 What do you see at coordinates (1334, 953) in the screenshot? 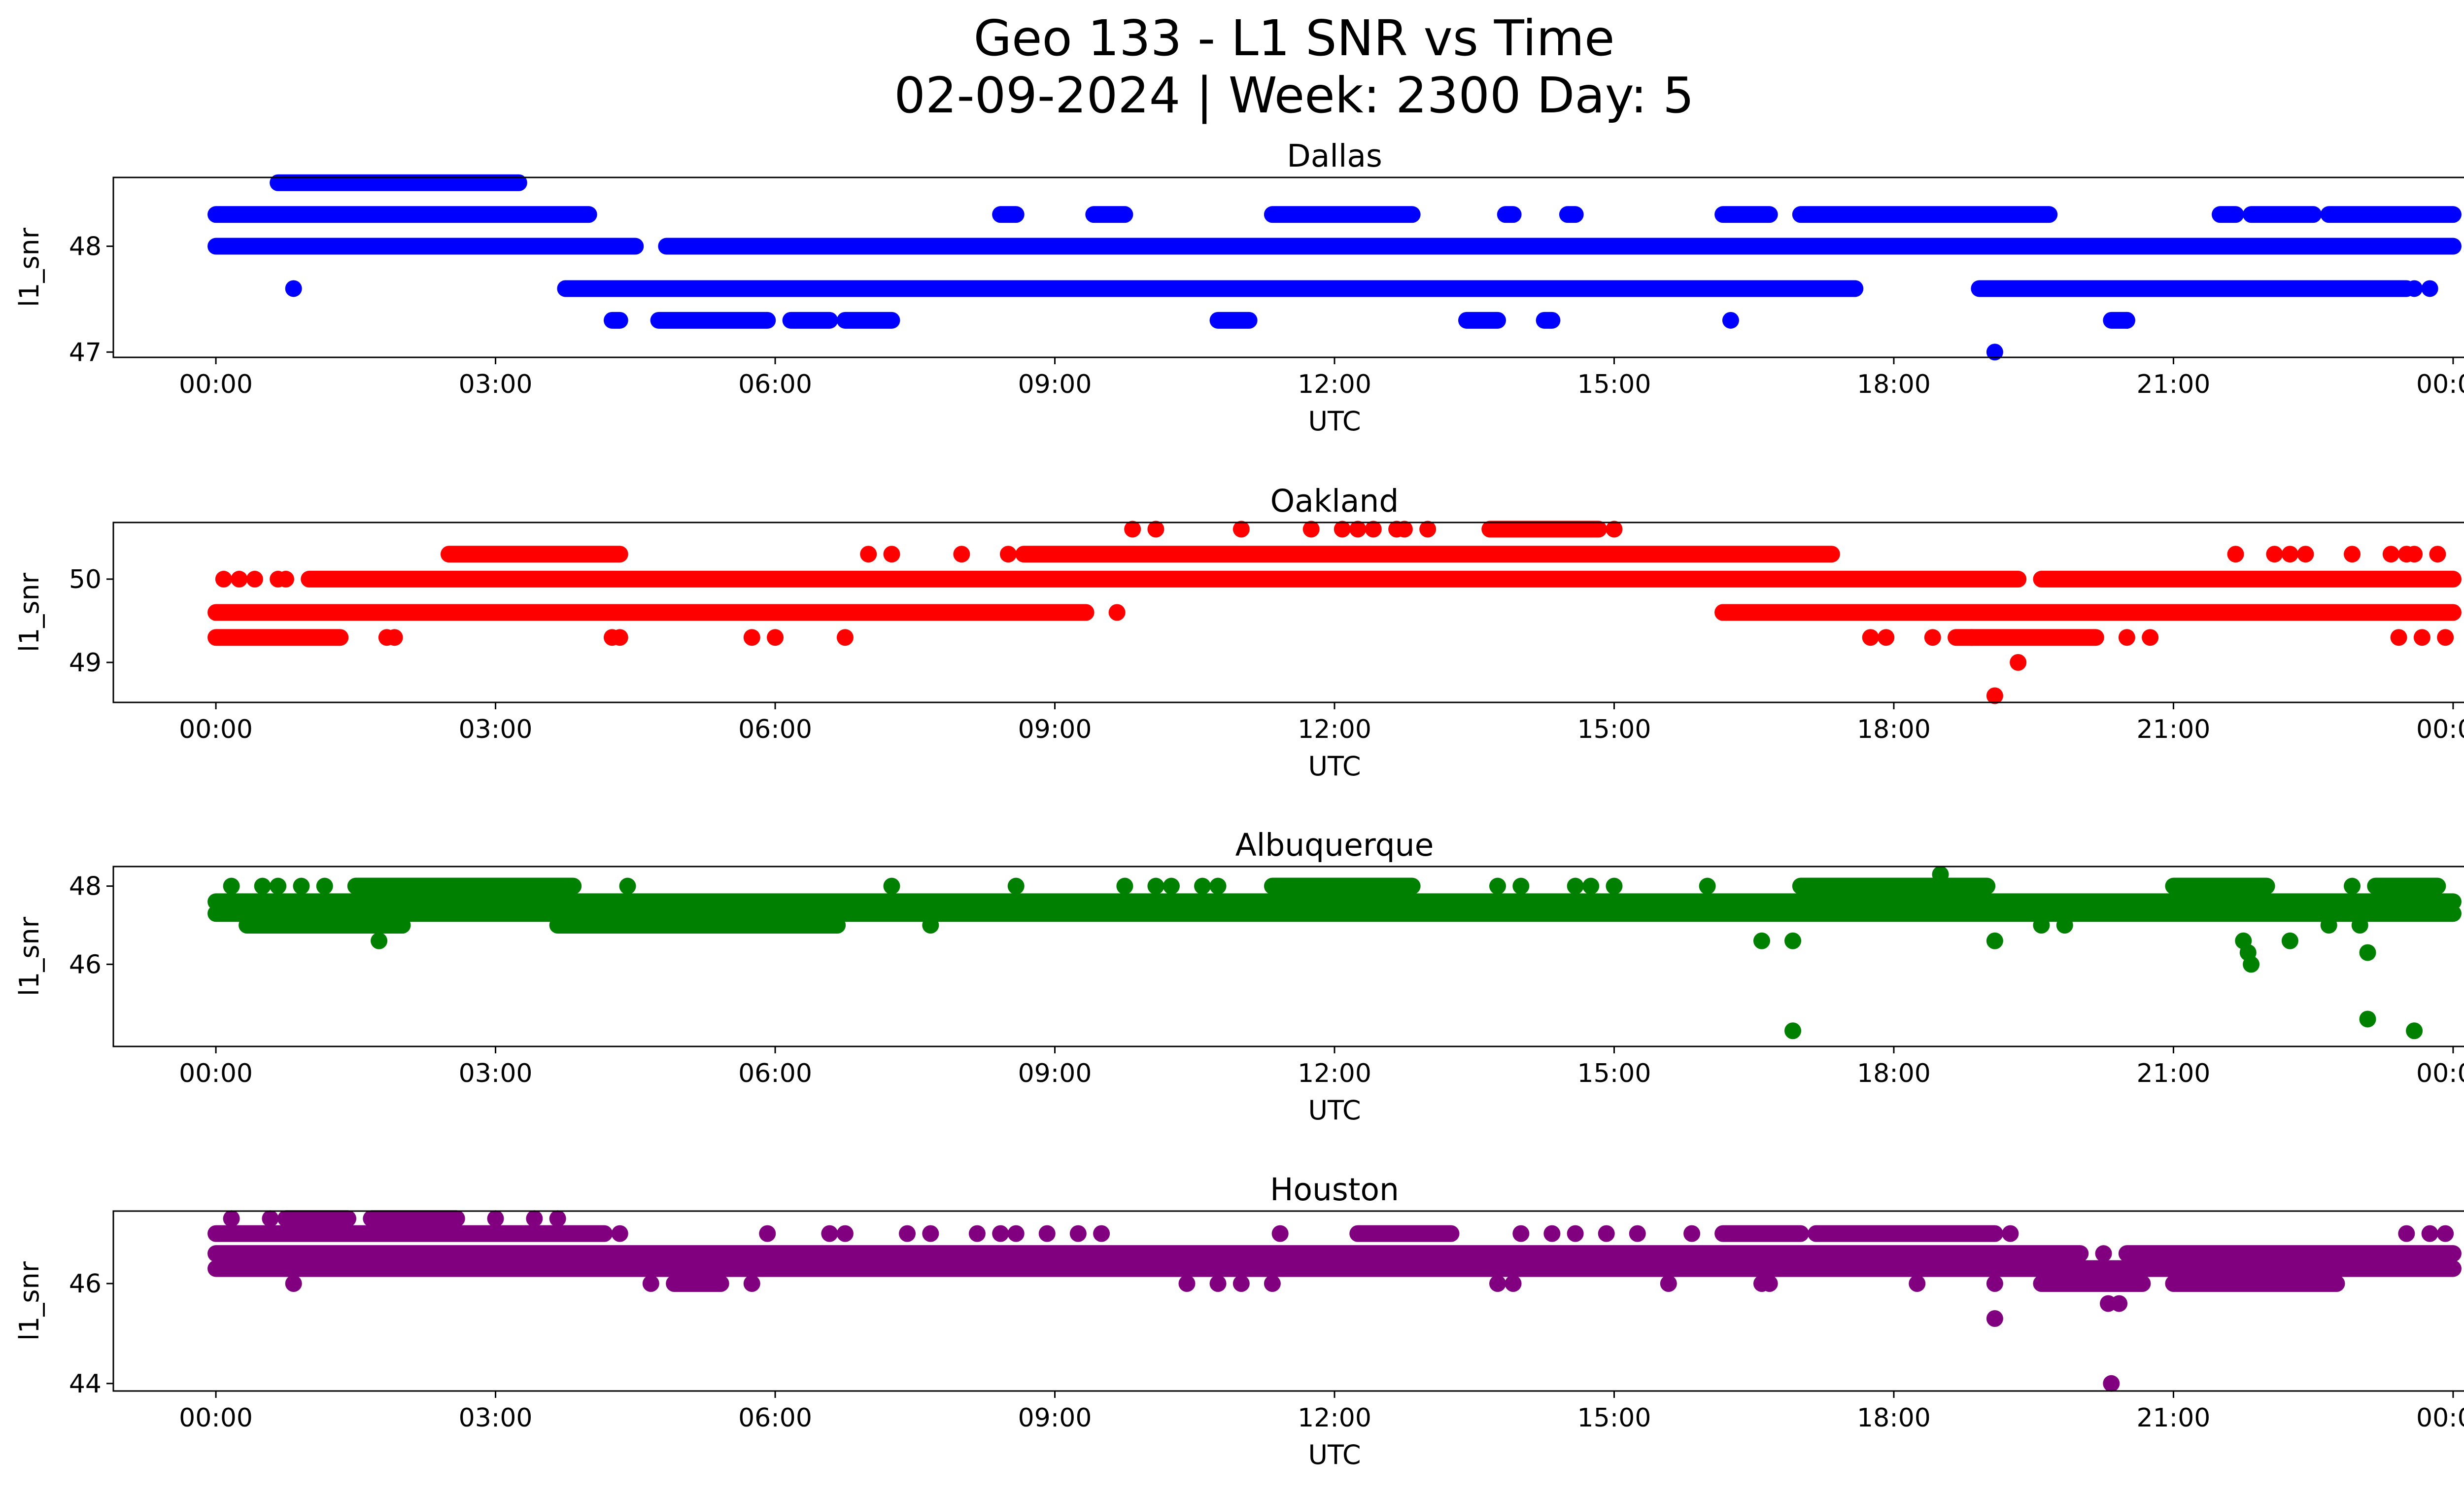
I see `scatter-points` at bounding box center [1334, 953].